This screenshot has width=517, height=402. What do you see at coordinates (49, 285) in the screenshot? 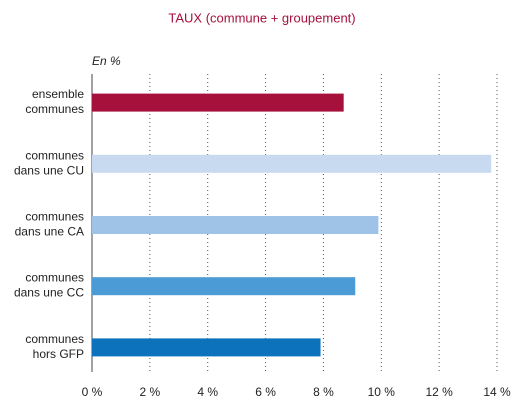
I see `y-tick-label: communes dans une CC` at bounding box center [49, 285].